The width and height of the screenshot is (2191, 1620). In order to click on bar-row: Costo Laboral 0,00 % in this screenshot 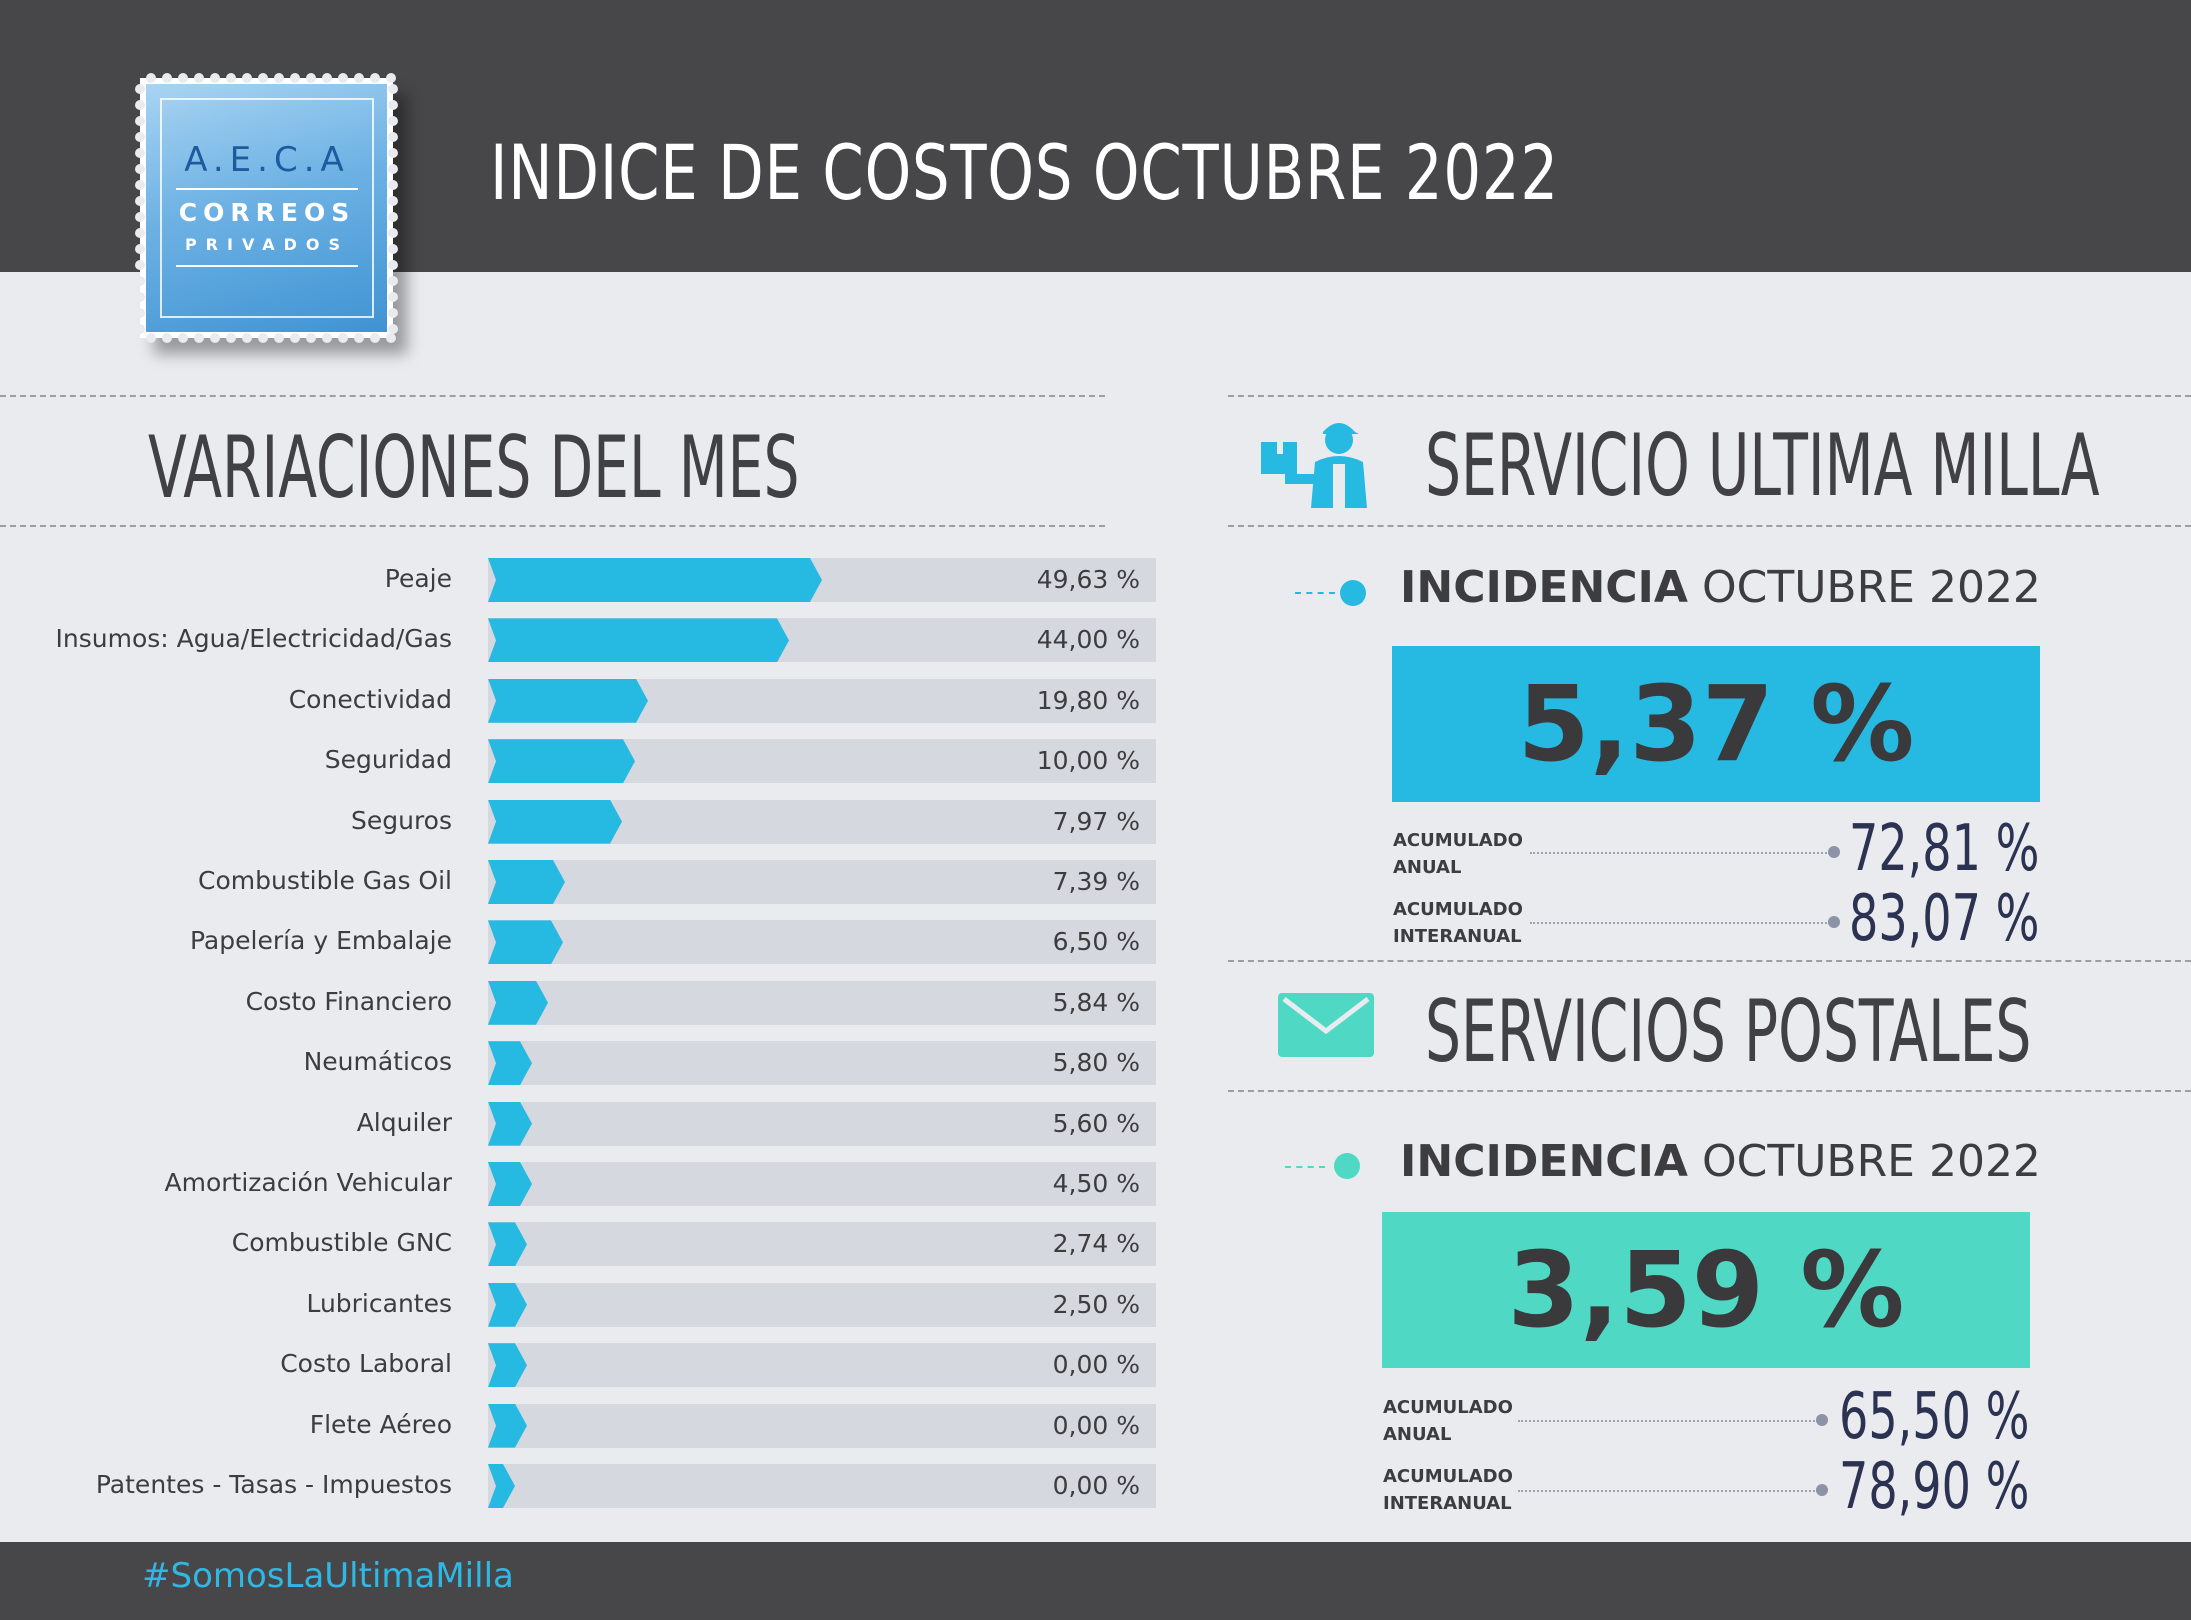, I will do `click(580, 1365)`.